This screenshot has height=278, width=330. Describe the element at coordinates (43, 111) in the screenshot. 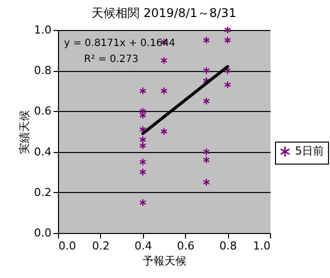

I see `y-tick-label: 0.6` at that location.